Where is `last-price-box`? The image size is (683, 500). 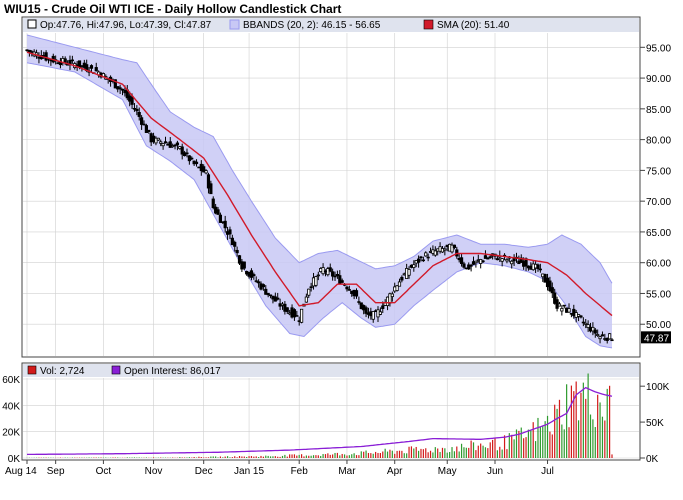
last-price-box is located at coordinates (656, 337).